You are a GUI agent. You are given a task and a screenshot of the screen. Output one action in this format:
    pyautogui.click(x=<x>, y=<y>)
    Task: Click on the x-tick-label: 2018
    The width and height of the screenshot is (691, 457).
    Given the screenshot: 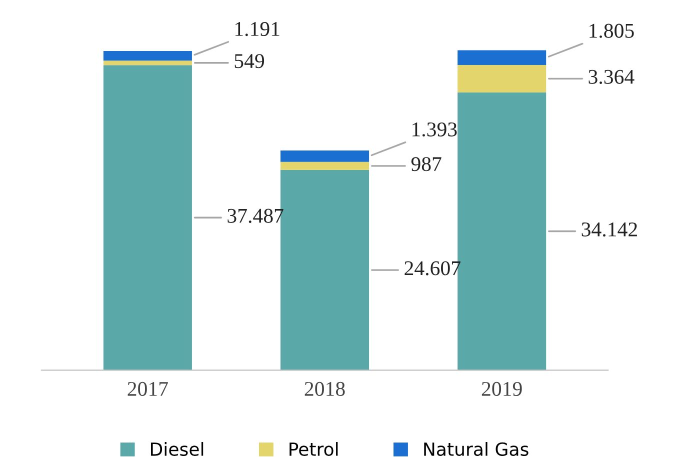 What is the action you would take?
    pyautogui.click(x=324, y=389)
    